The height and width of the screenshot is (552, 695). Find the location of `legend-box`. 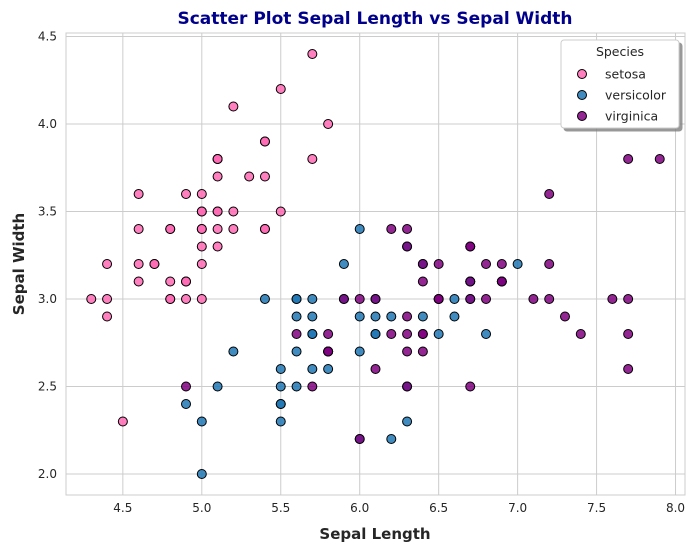

legend-box is located at coordinates (620, 84).